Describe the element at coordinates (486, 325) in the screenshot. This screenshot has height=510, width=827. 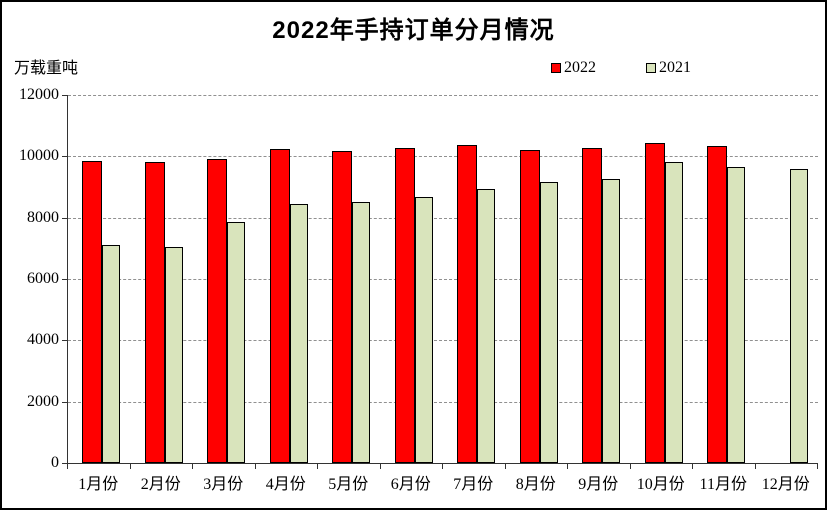
I see `bar-2021-7月份` at that location.